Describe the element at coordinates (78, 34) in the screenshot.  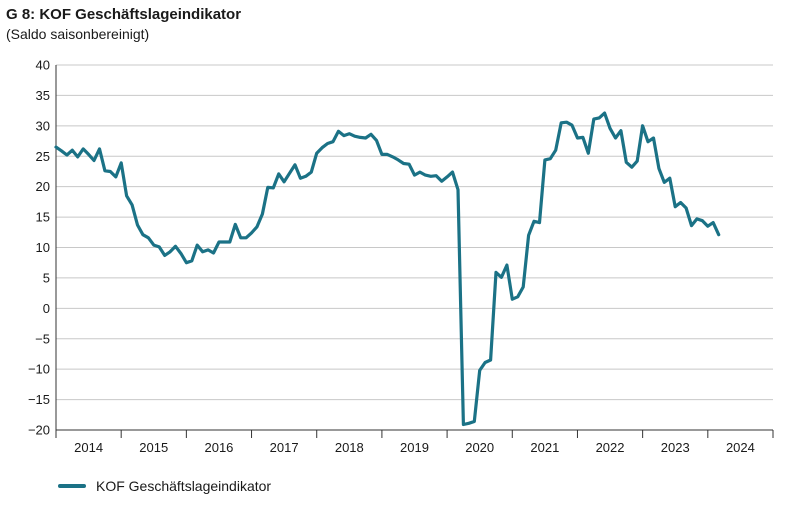
I see `chart-subtitle: (Saldo saisonbereinigt)` at that location.